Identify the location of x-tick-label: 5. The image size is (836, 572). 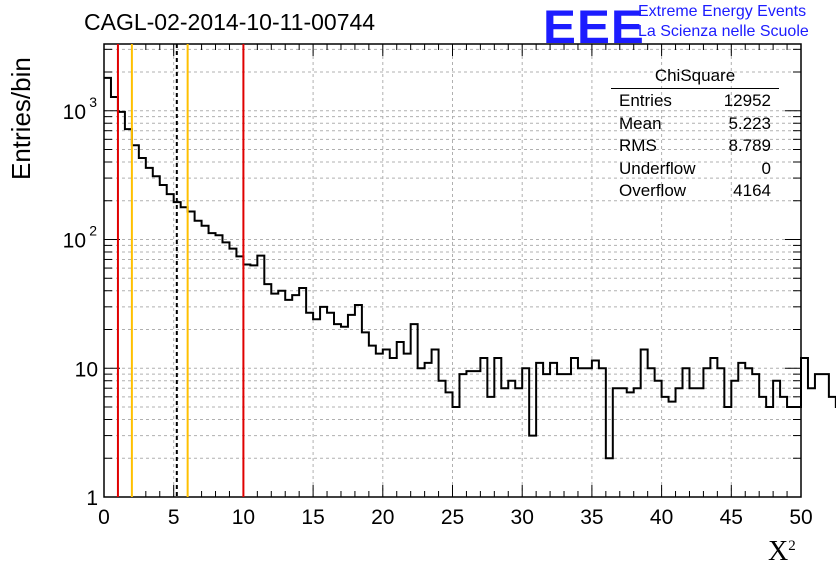
(174, 517).